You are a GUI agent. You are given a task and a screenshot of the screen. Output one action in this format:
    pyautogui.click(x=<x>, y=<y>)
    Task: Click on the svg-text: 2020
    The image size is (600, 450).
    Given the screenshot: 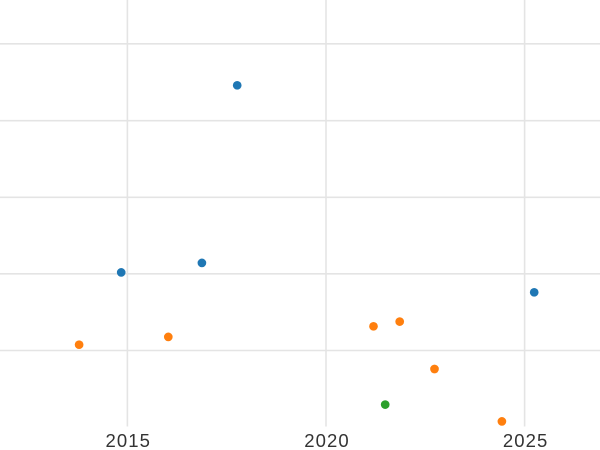 What is the action you would take?
    pyautogui.click(x=327, y=440)
    